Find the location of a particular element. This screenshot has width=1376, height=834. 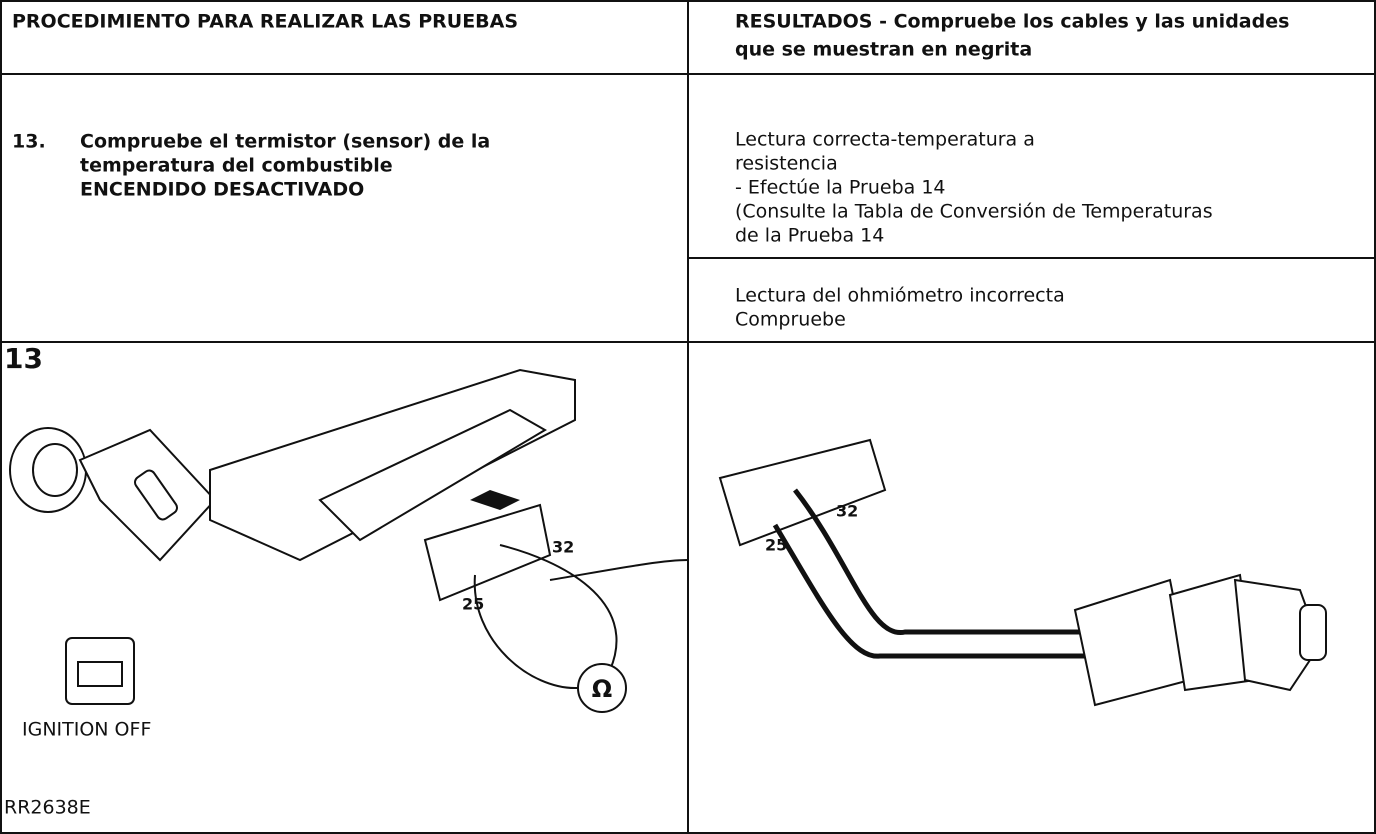

header-left: PROCEDIMIENTO PARA REALIZAR LAS PRUEBAS is located at coordinates (265, 22).